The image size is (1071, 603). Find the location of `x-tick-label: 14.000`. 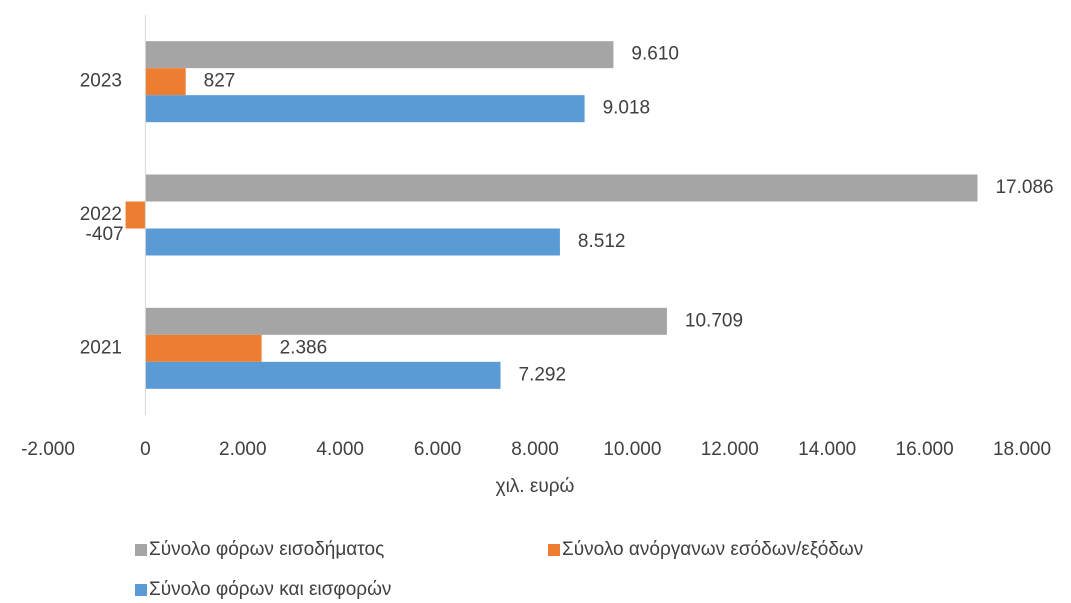

x-tick-label: 14.000 is located at coordinates (827, 449).